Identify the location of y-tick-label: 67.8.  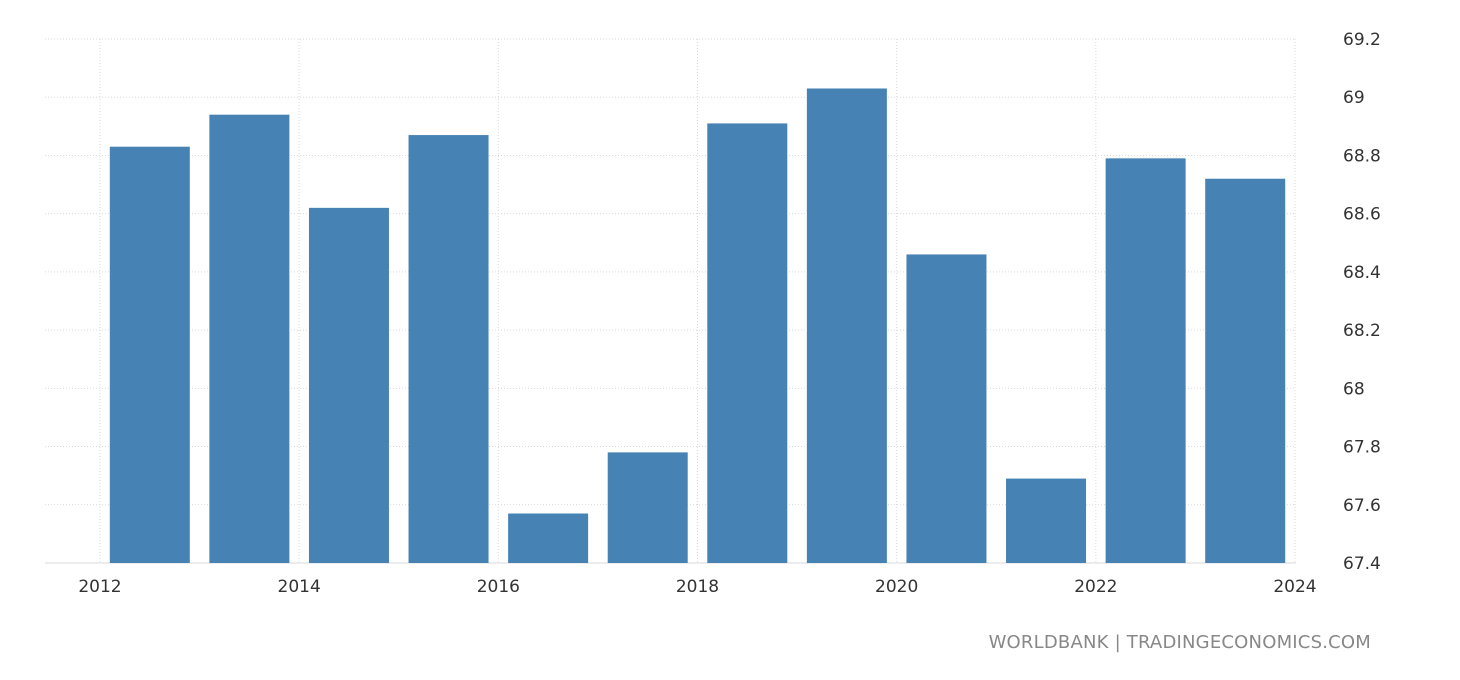
(1362, 448).